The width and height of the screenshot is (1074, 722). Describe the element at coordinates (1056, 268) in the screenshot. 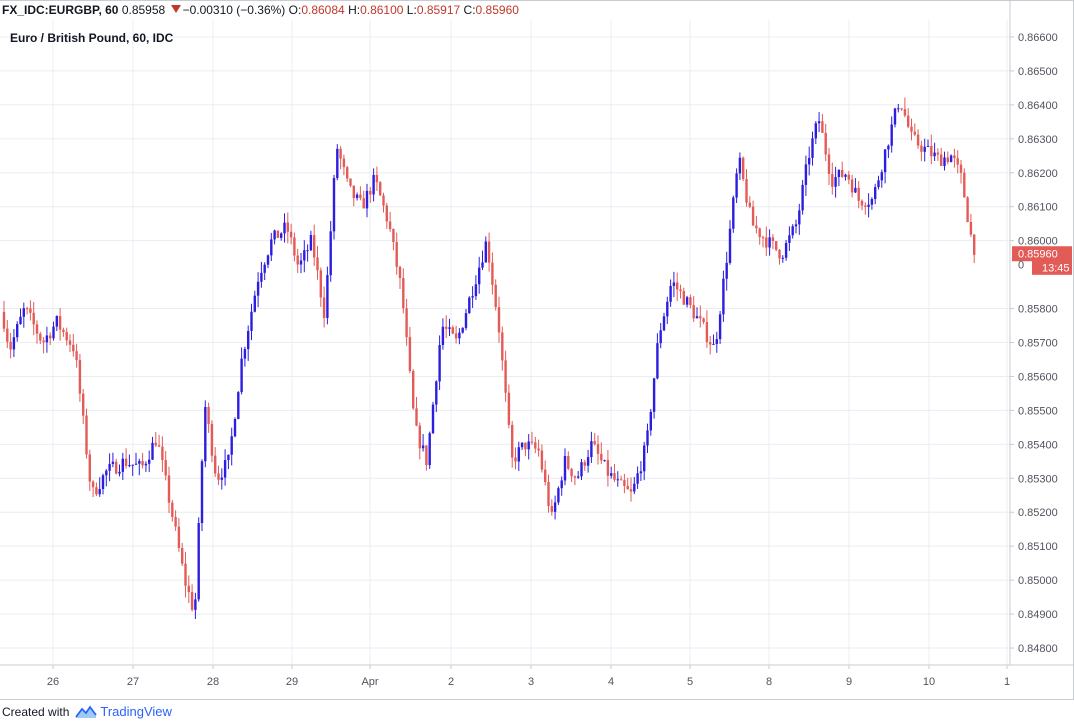

I see `countdown-label: 13:45` at that location.